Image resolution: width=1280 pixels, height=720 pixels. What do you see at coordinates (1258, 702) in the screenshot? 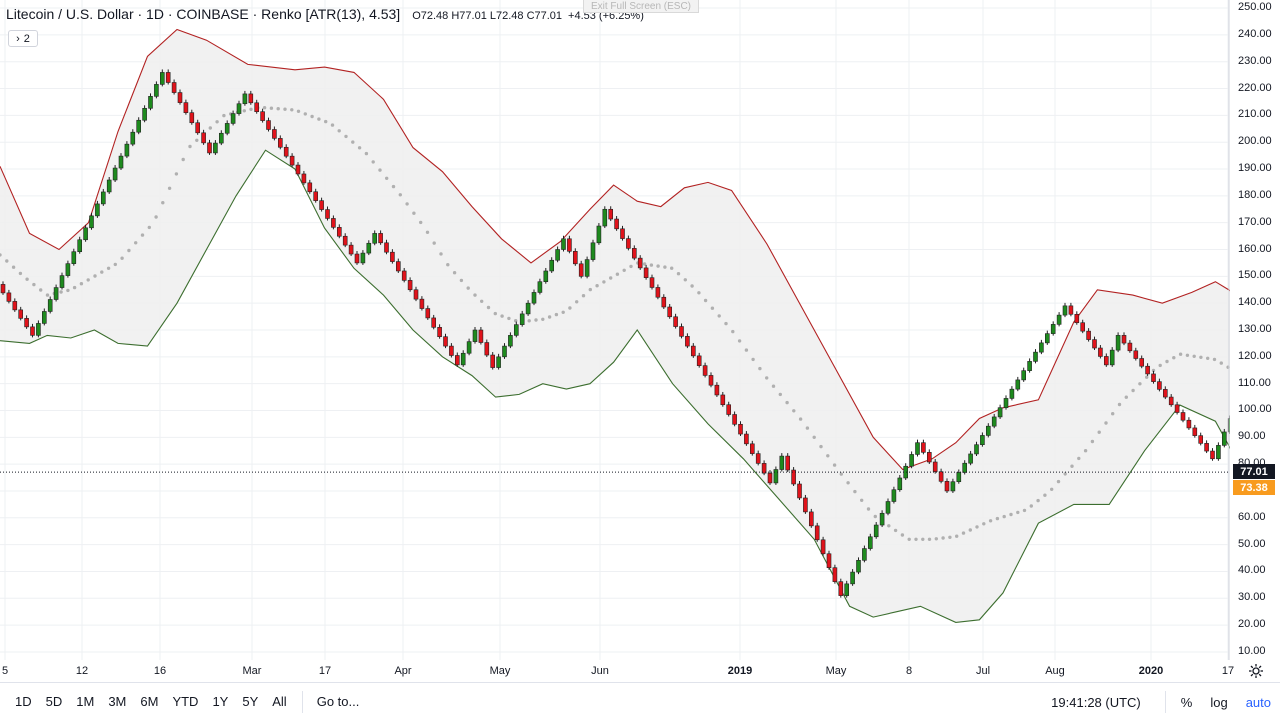
I see `auto-scale-toggle: auto` at bounding box center [1258, 702].